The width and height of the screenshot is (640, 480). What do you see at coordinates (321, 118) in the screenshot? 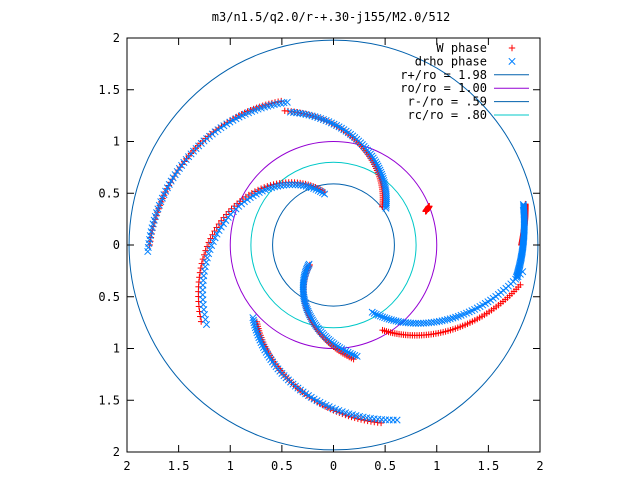
I see `point-s1-a0-50-b` at bounding box center [321, 118].